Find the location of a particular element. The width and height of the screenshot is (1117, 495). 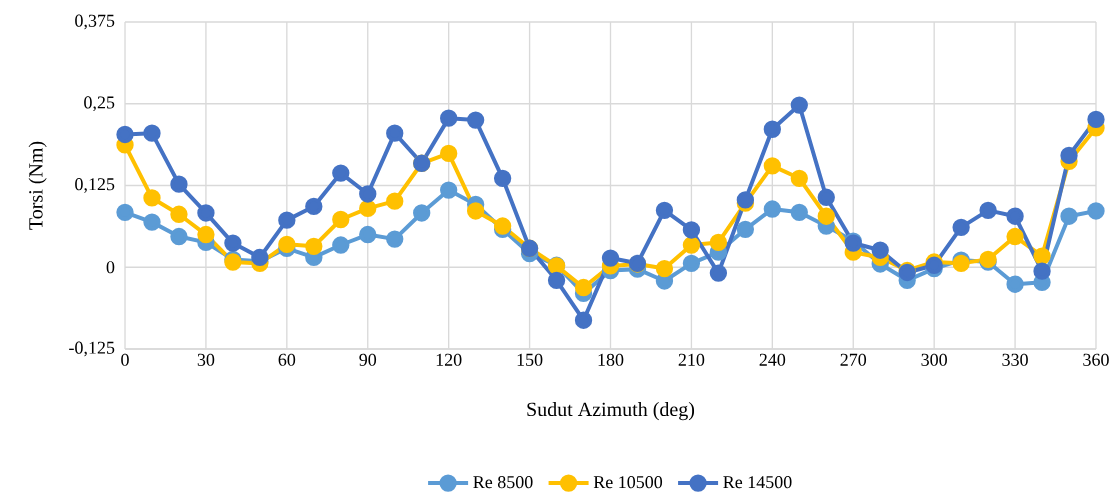

y-axis-title: Torsi (Nm) is located at coordinates (37, 185).